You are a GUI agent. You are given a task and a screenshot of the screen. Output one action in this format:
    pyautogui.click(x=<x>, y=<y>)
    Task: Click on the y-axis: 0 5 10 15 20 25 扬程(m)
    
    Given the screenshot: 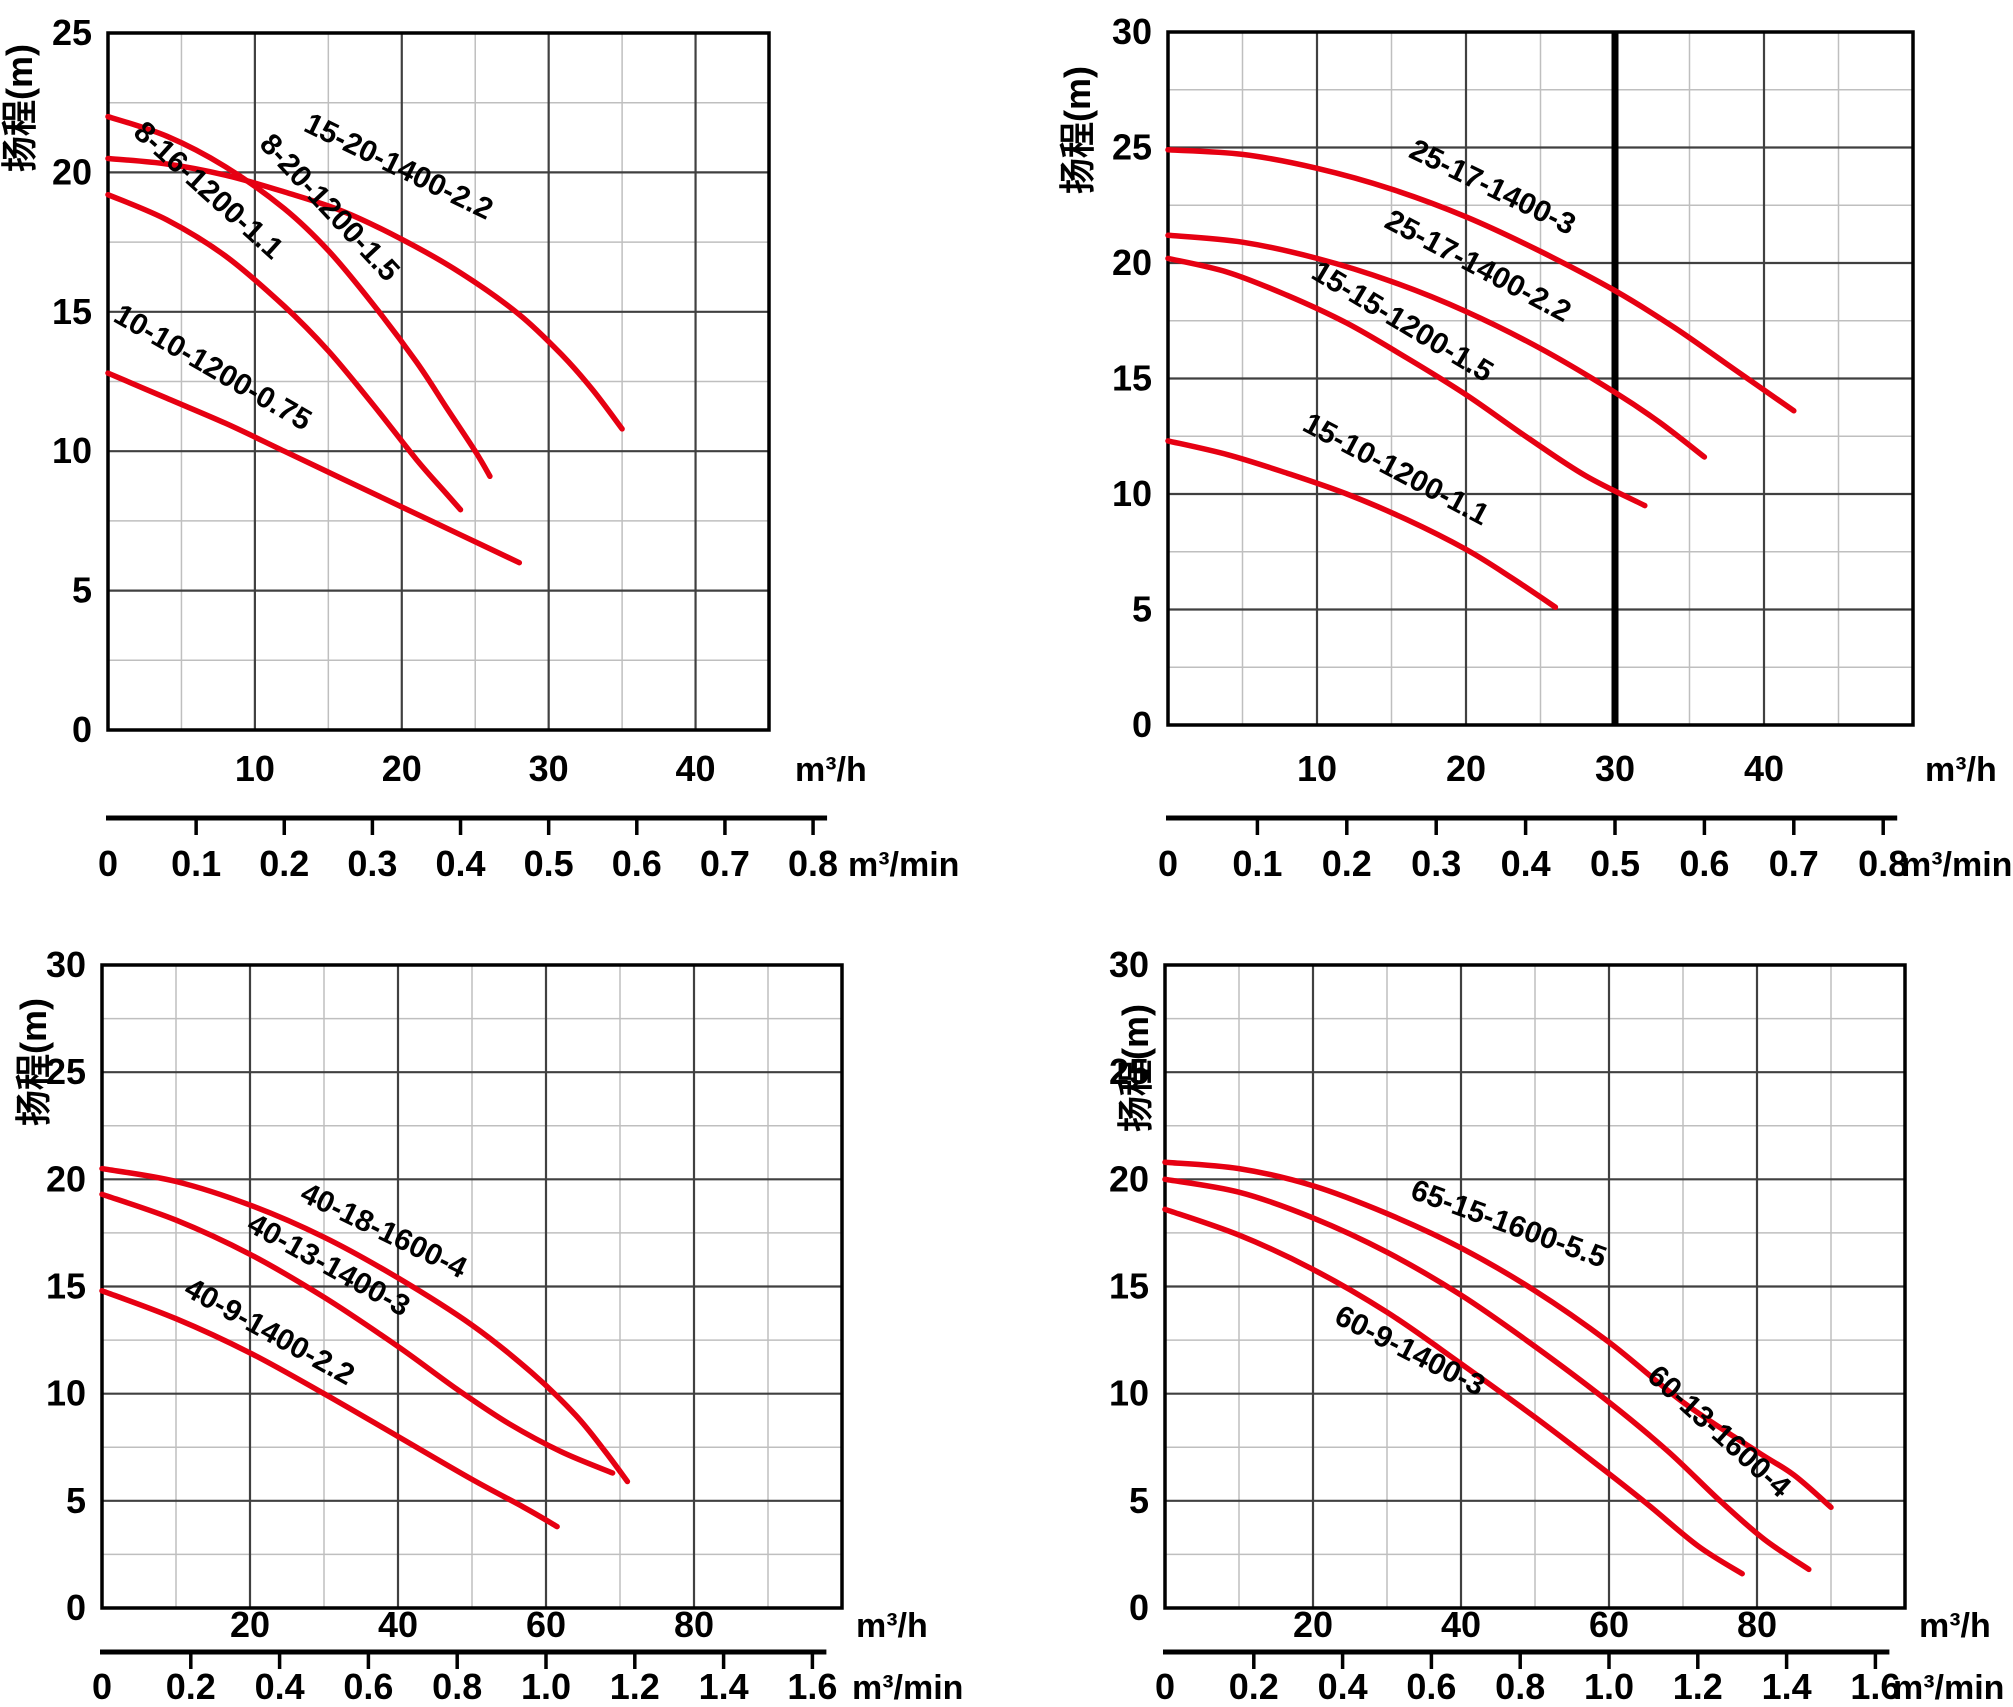 What is the action you would take?
    pyautogui.click(x=46, y=381)
    